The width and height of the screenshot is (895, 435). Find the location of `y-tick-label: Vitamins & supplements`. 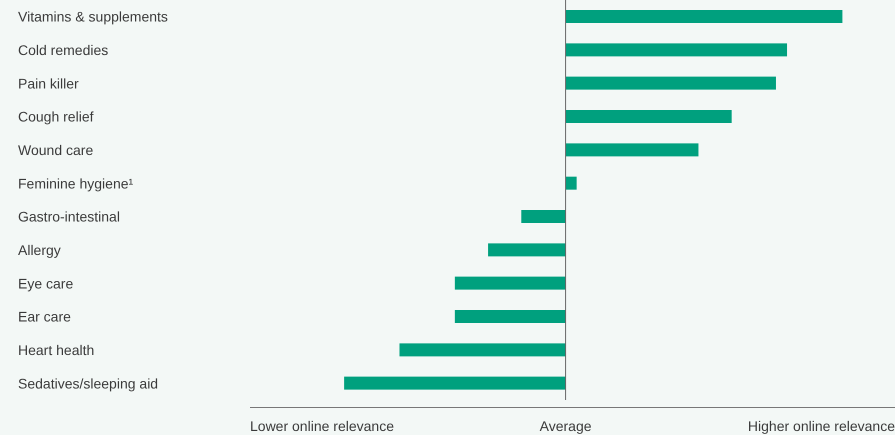

y-tick-label: Vitamins & supplements is located at coordinates (93, 16).